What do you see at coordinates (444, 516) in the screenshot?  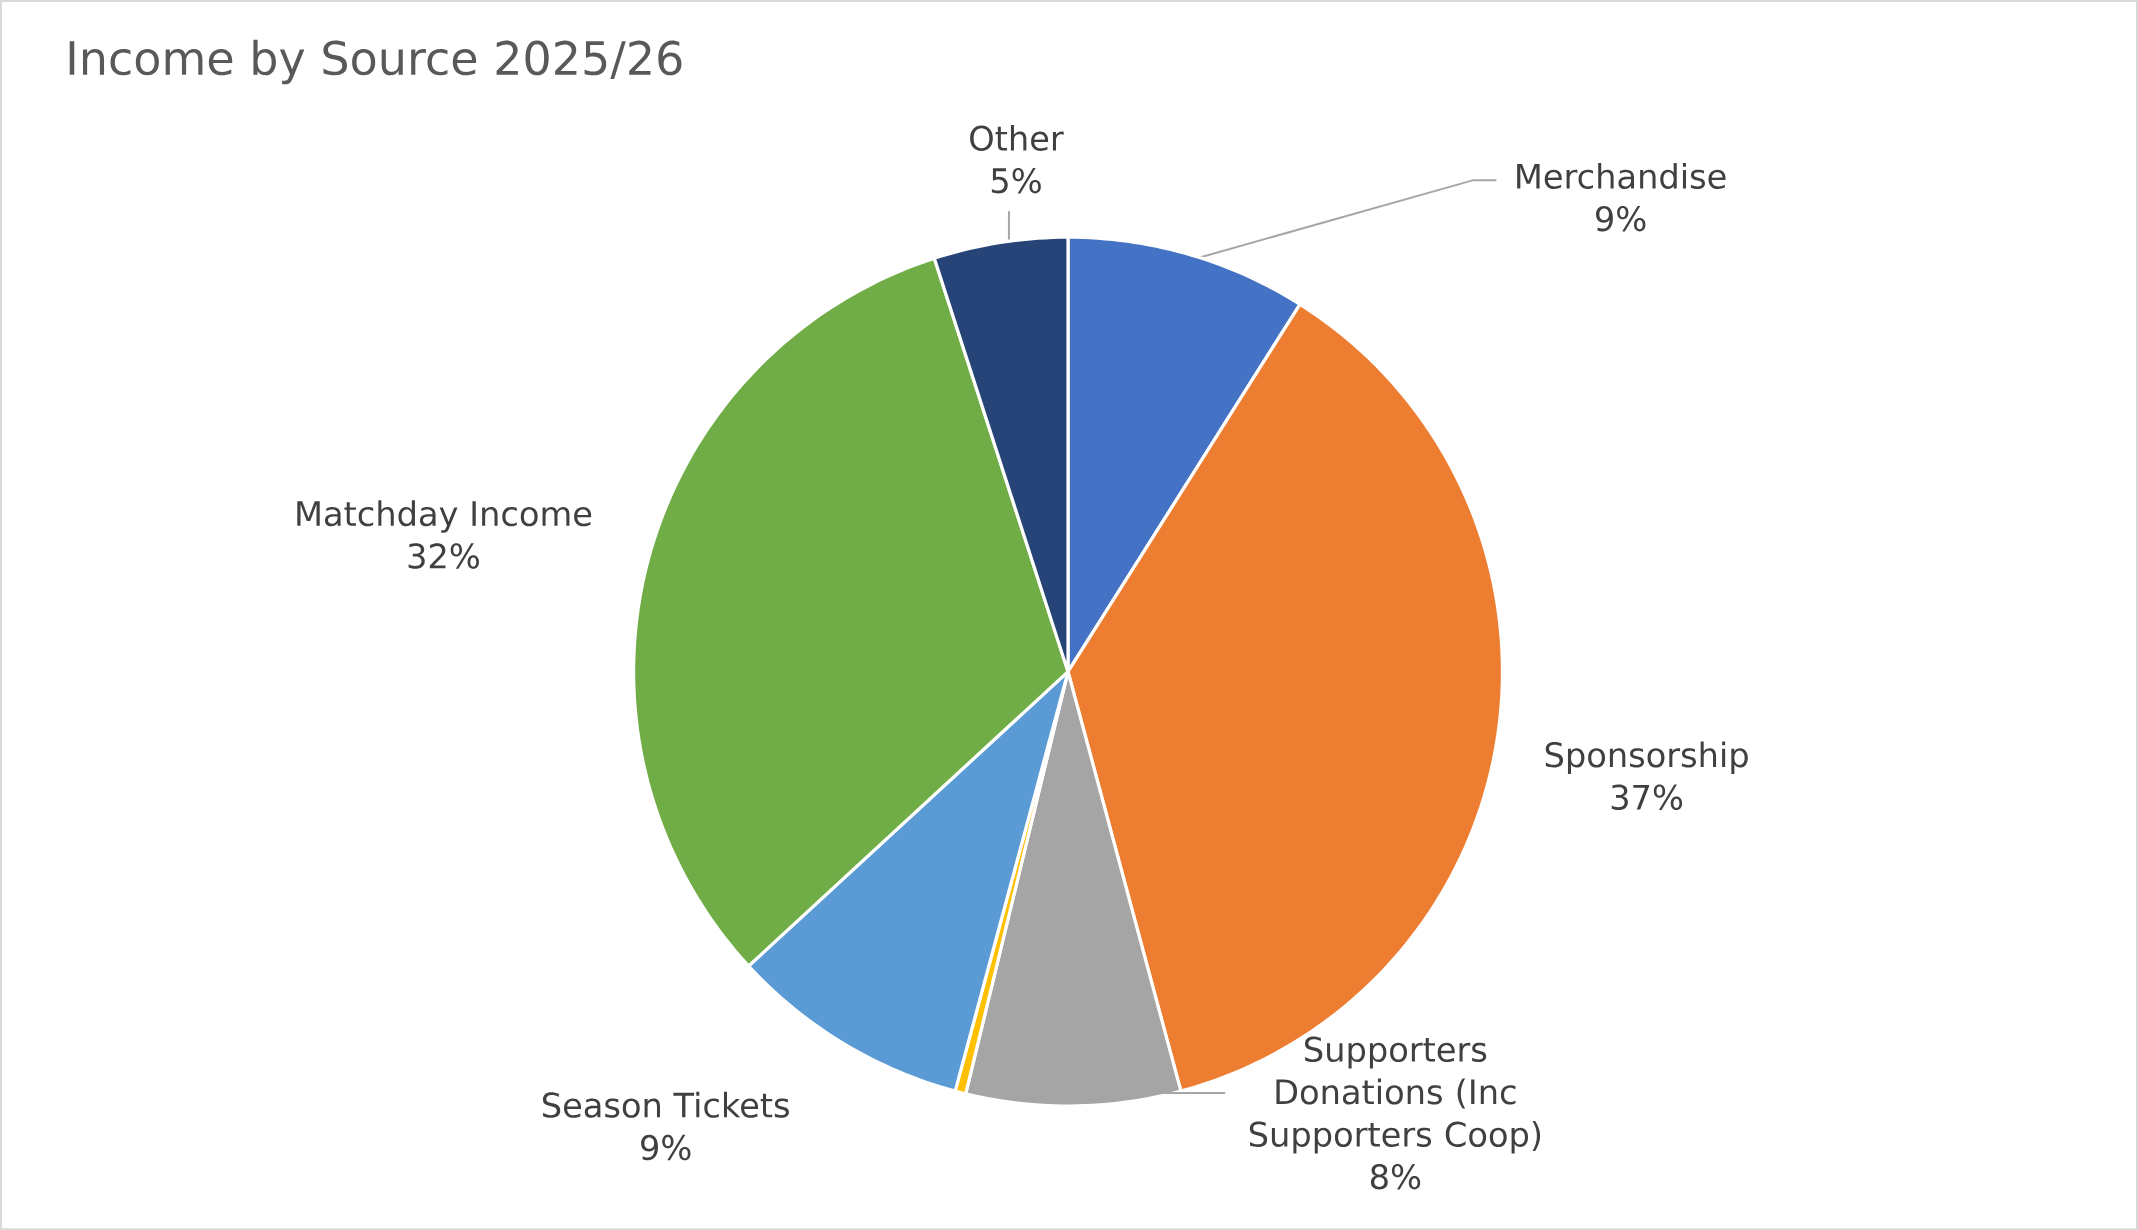 I see `slice-label: Matchday Income` at bounding box center [444, 516].